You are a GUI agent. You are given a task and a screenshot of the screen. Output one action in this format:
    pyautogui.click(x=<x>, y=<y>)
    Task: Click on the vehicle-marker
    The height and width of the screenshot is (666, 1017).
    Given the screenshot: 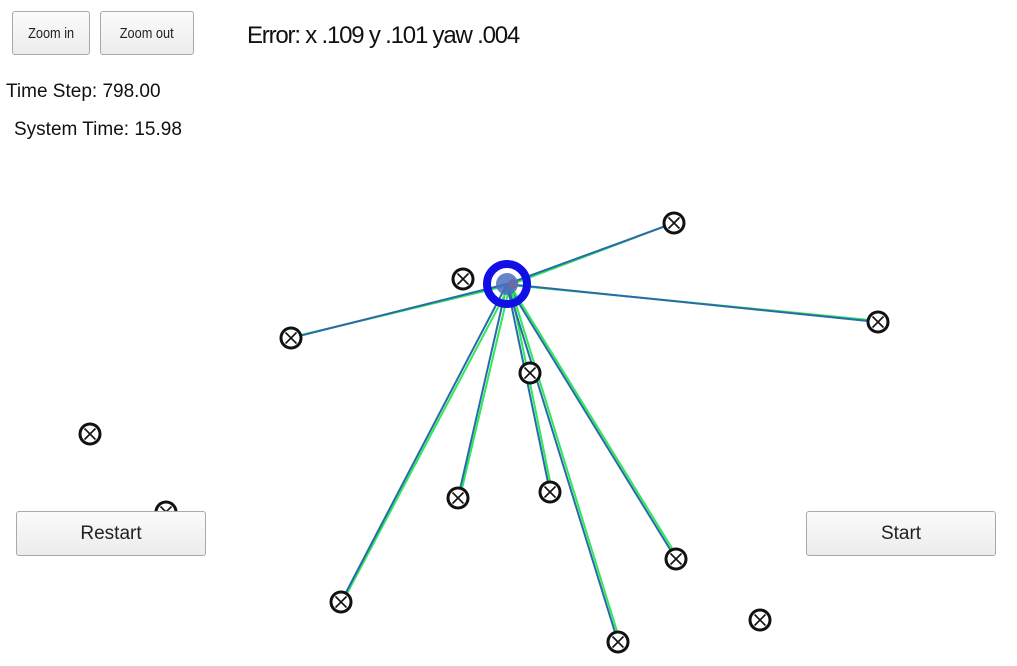 What is the action you would take?
    pyautogui.click(x=507, y=284)
    